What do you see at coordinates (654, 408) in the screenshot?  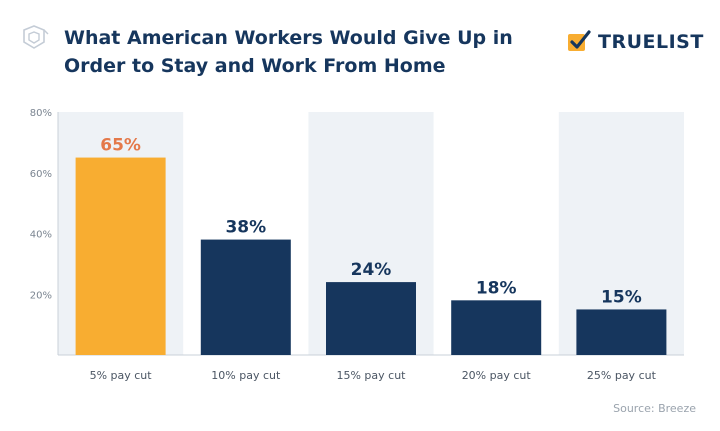 I see `source-note: Source: Breeze` at bounding box center [654, 408].